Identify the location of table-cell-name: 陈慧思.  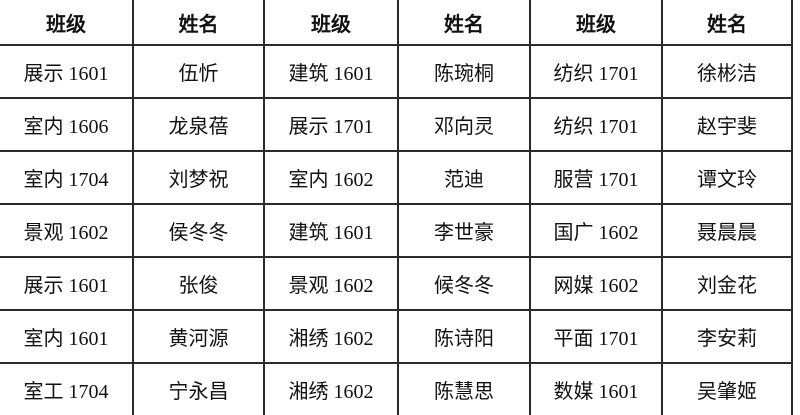
(465, 389).